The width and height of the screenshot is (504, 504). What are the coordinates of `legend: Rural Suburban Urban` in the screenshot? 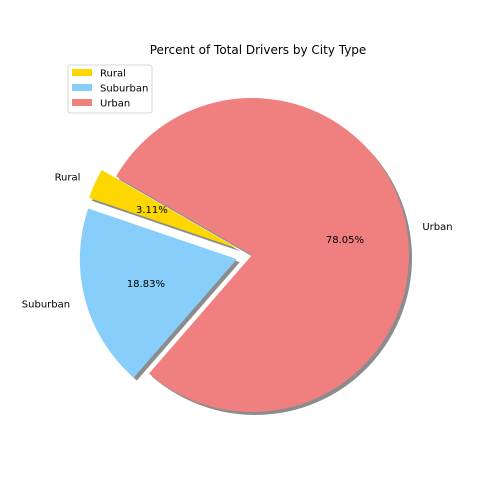 It's located at (110, 89).